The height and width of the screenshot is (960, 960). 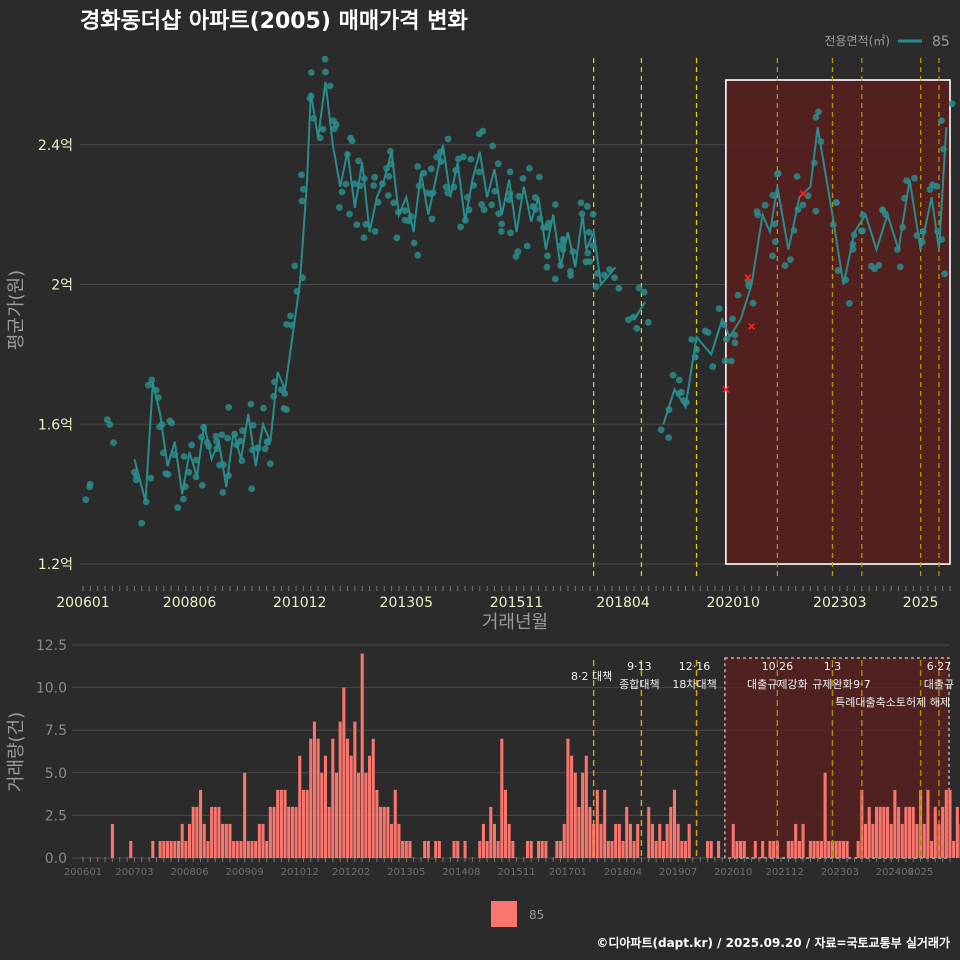 What do you see at coordinates (639, 666) in the screenshot?
I see `policy-label: 9·13` at bounding box center [639, 666].